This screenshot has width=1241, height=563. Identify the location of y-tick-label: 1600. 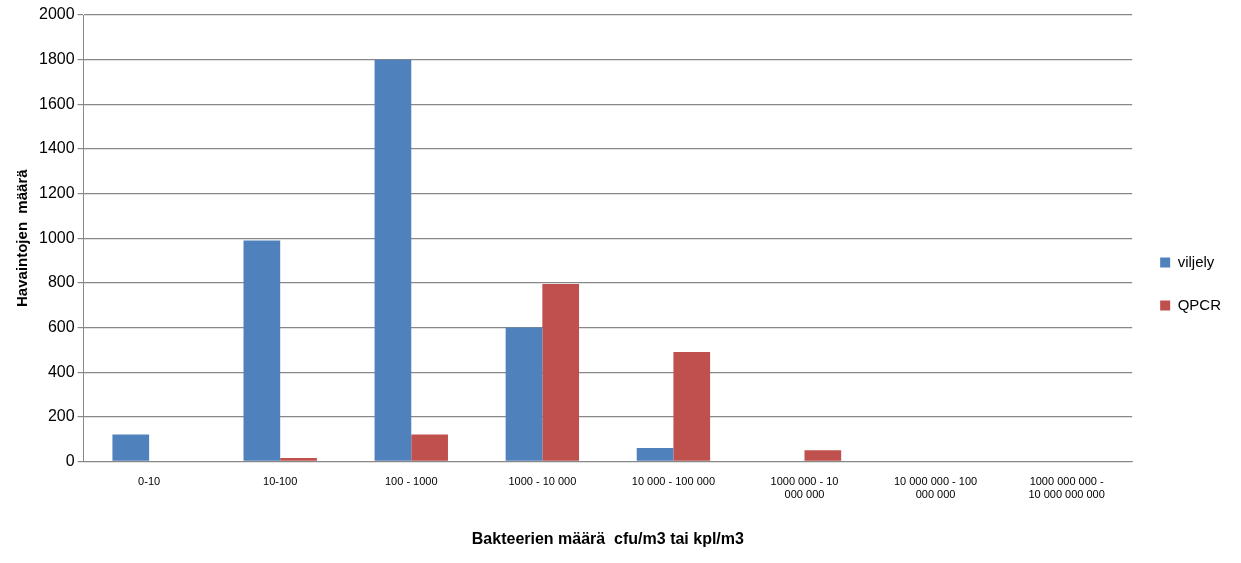
(57, 103).